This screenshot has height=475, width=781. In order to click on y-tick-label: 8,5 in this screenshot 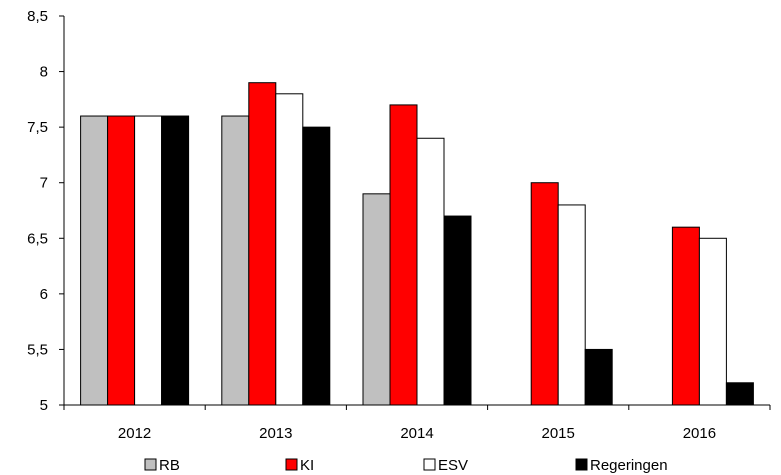, I will do `click(37, 16)`.